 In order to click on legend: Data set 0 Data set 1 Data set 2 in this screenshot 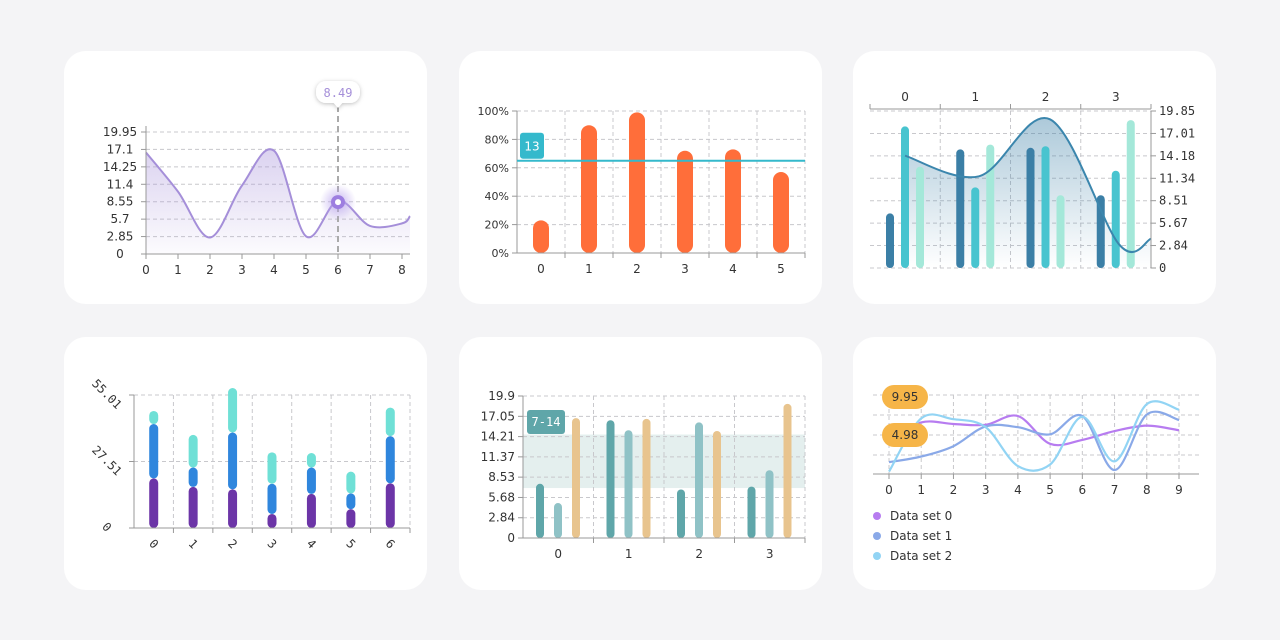, I will do `click(912, 536)`.